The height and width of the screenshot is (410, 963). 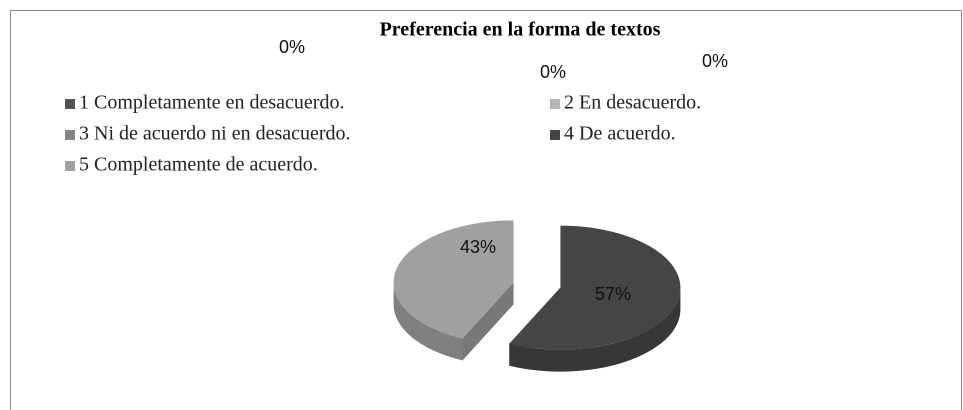 What do you see at coordinates (520, 30) in the screenshot?
I see `chart-title: Preferencia en la forma de textos` at bounding box center [520, 30].